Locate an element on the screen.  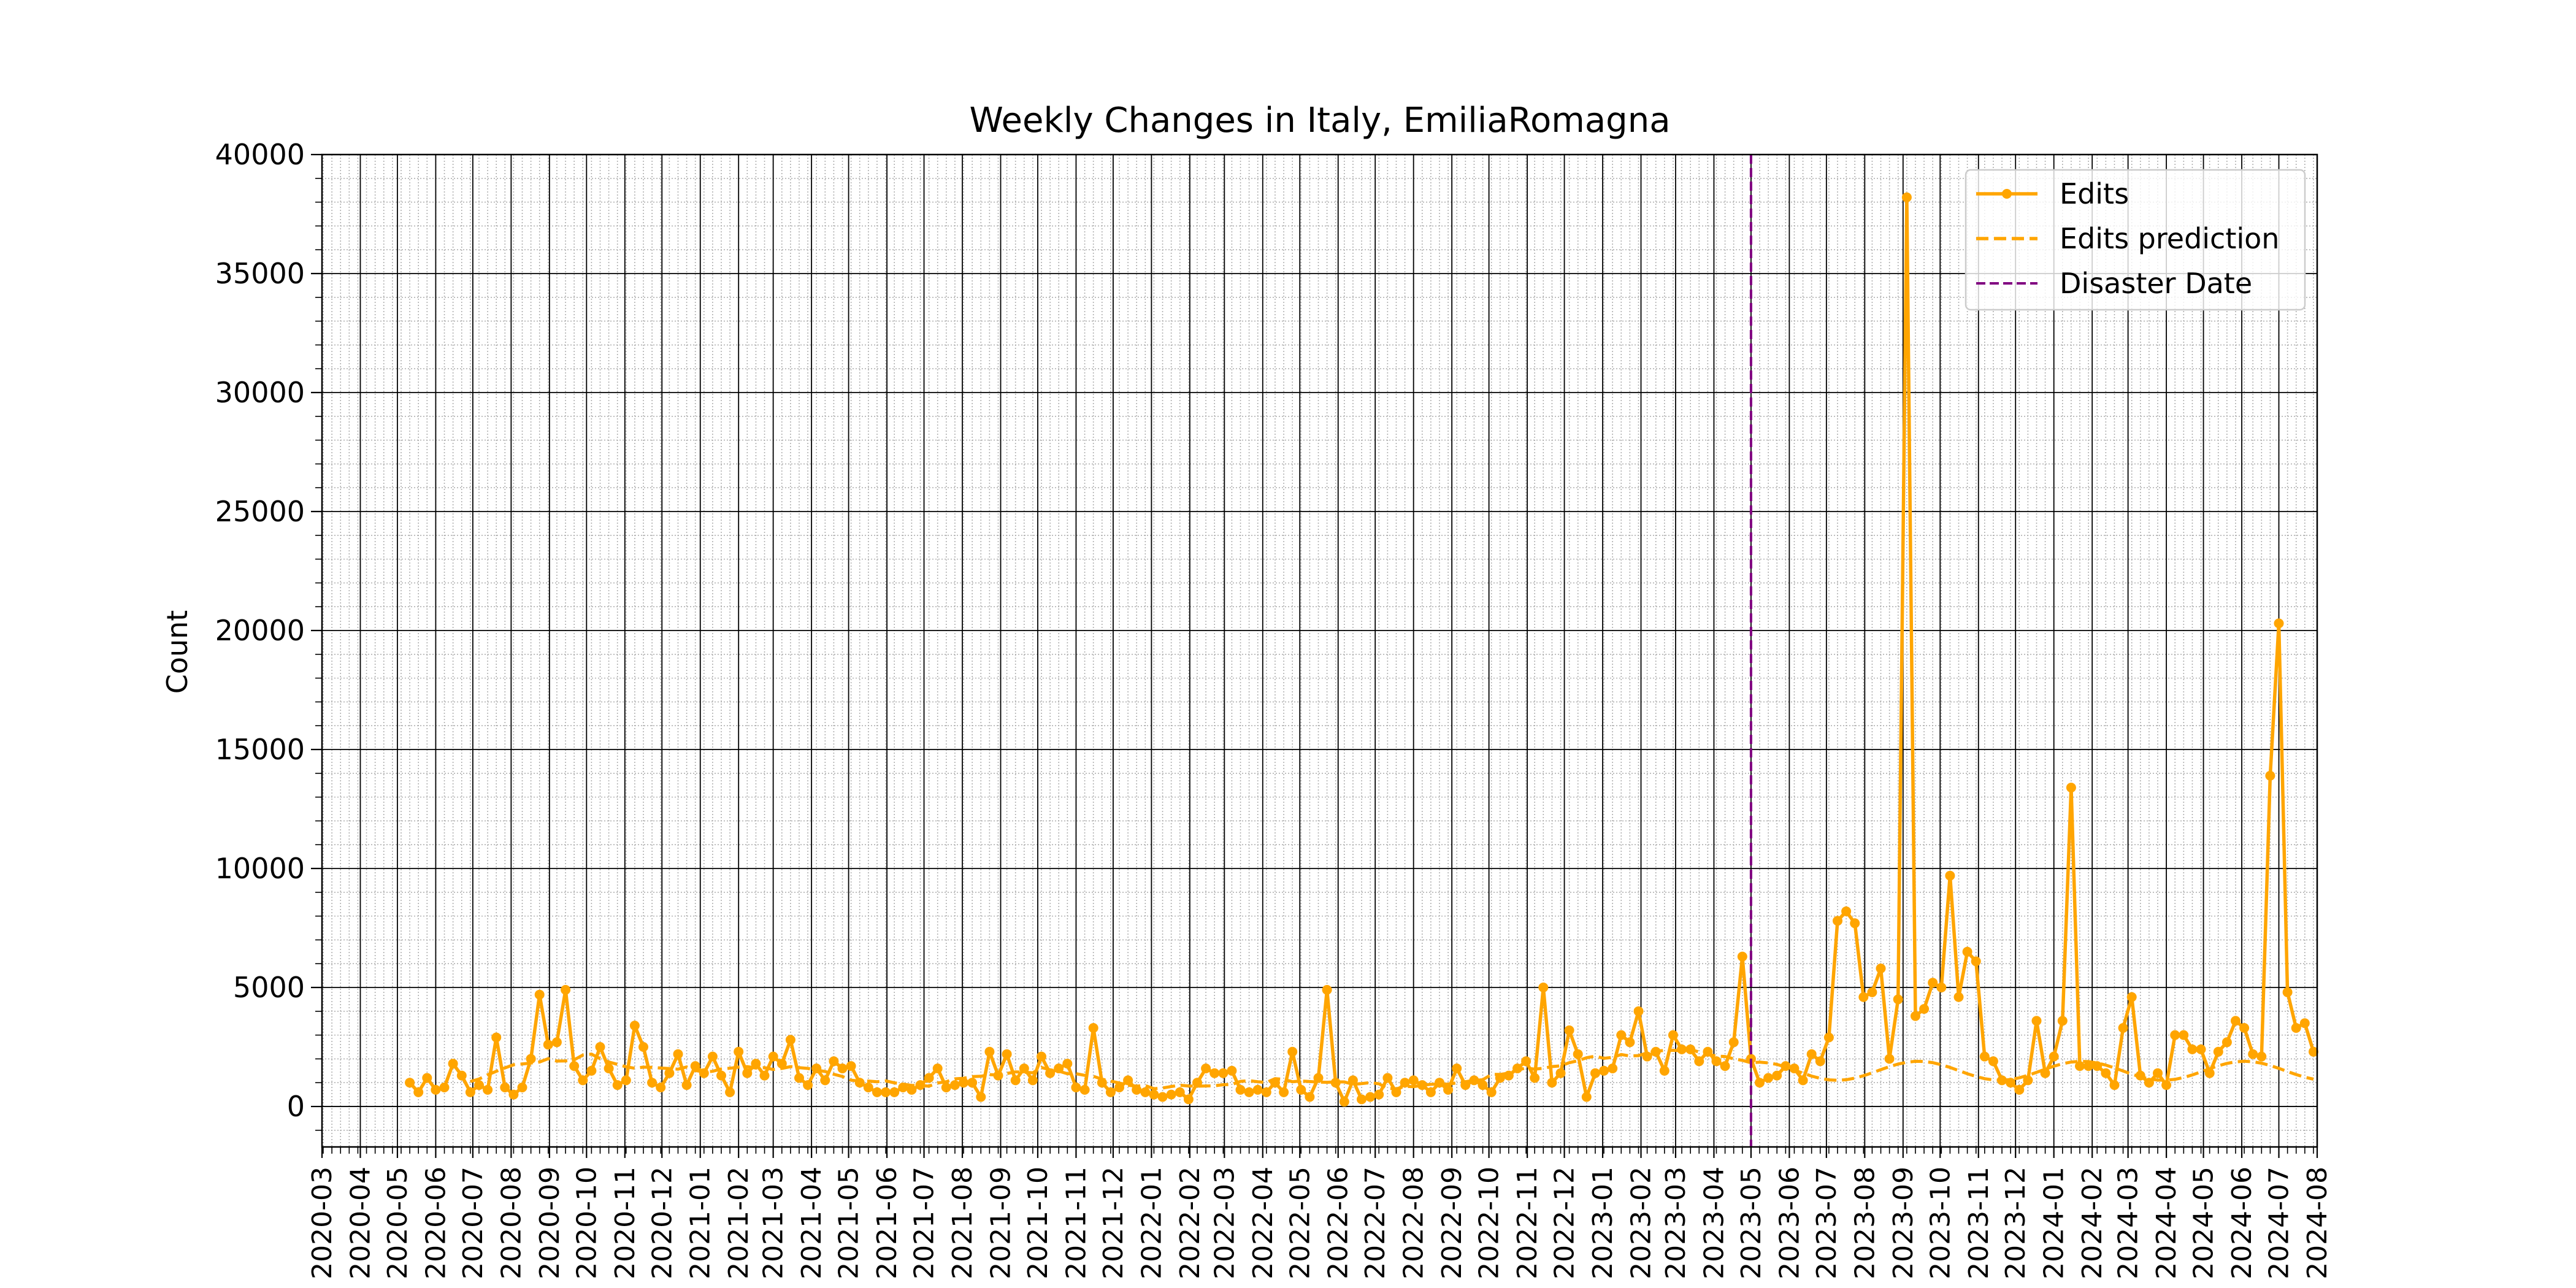
y-tick-label: 20000 is located at coordinates (260, 630).